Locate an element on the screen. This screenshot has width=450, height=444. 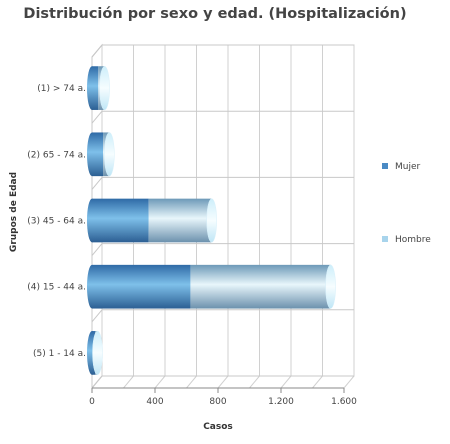
y-tick-label: (2) 65 - 74 a. is located at coordinates (56, 155).